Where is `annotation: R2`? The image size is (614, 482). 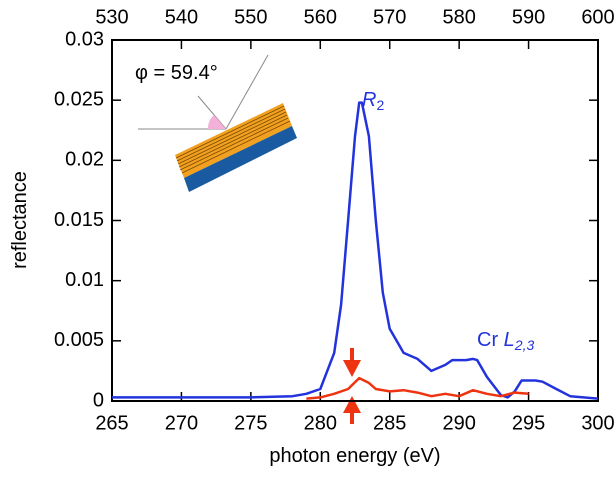
annotation: R2 is located at coordinates (373, 101).